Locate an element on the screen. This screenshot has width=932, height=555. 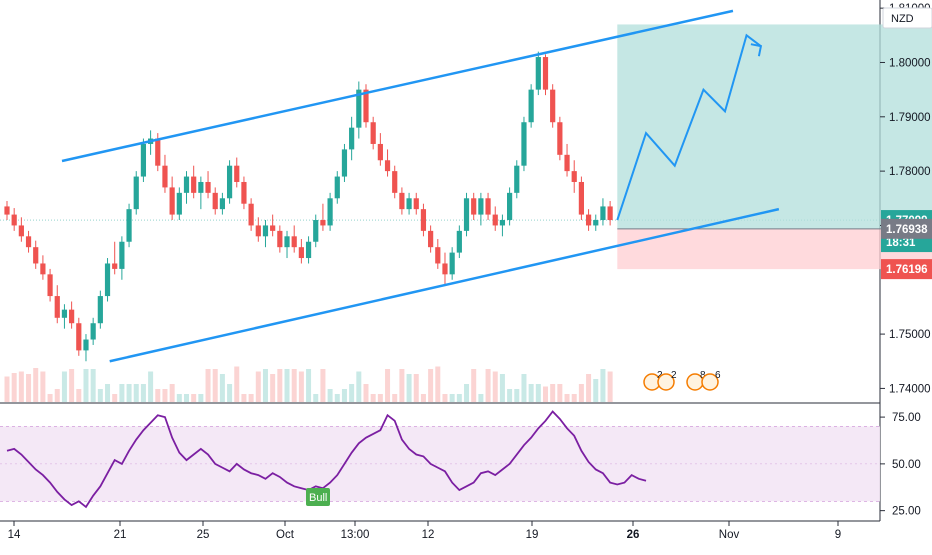
loss-zone is located at coordinates (774, 249).